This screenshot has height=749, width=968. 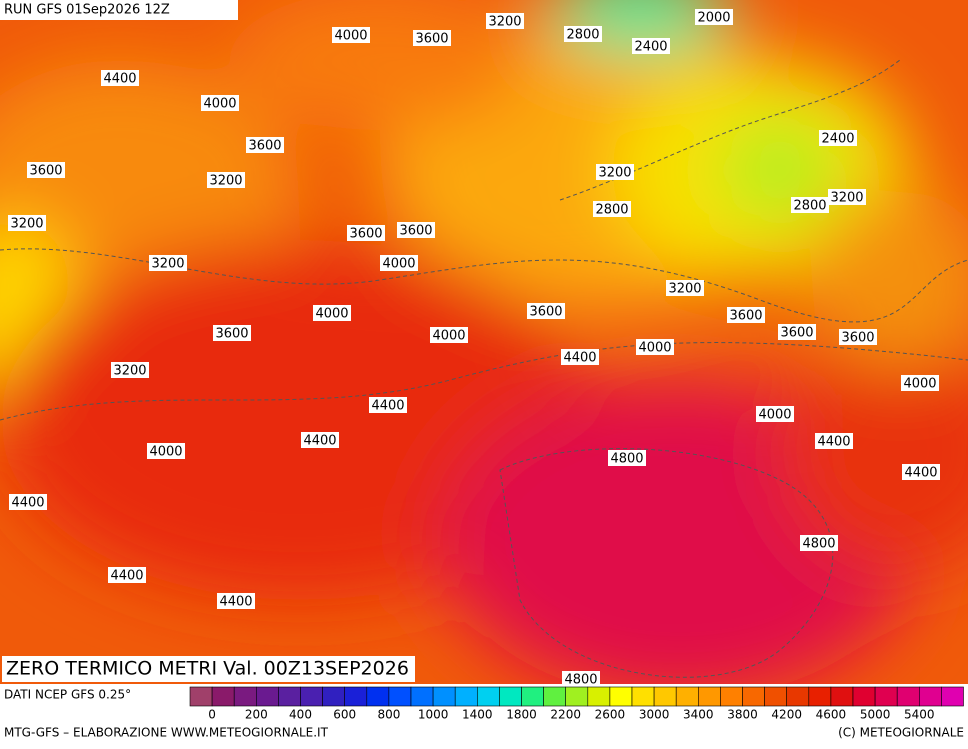 What do you see at coordinates (300, 715) in the screenshot?
I see `colorbar-label: 400` at bounding box center [300, 715].